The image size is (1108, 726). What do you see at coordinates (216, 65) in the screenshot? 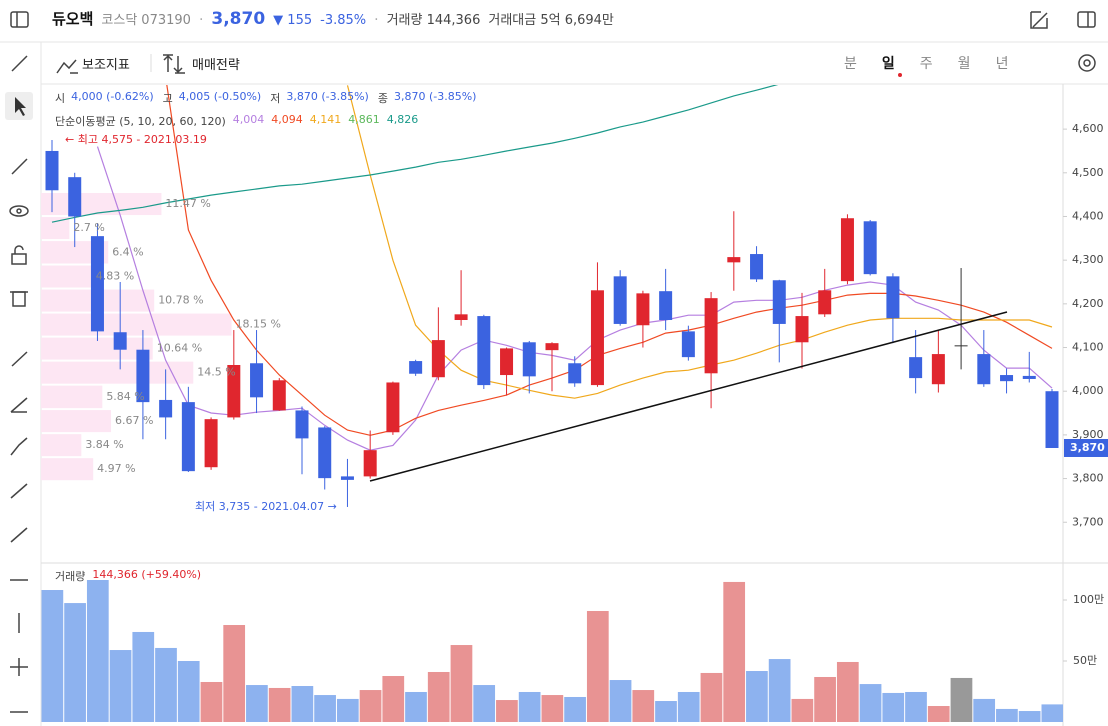
I see `strategy-button: 매매전략` at bounding box center [216, 65].